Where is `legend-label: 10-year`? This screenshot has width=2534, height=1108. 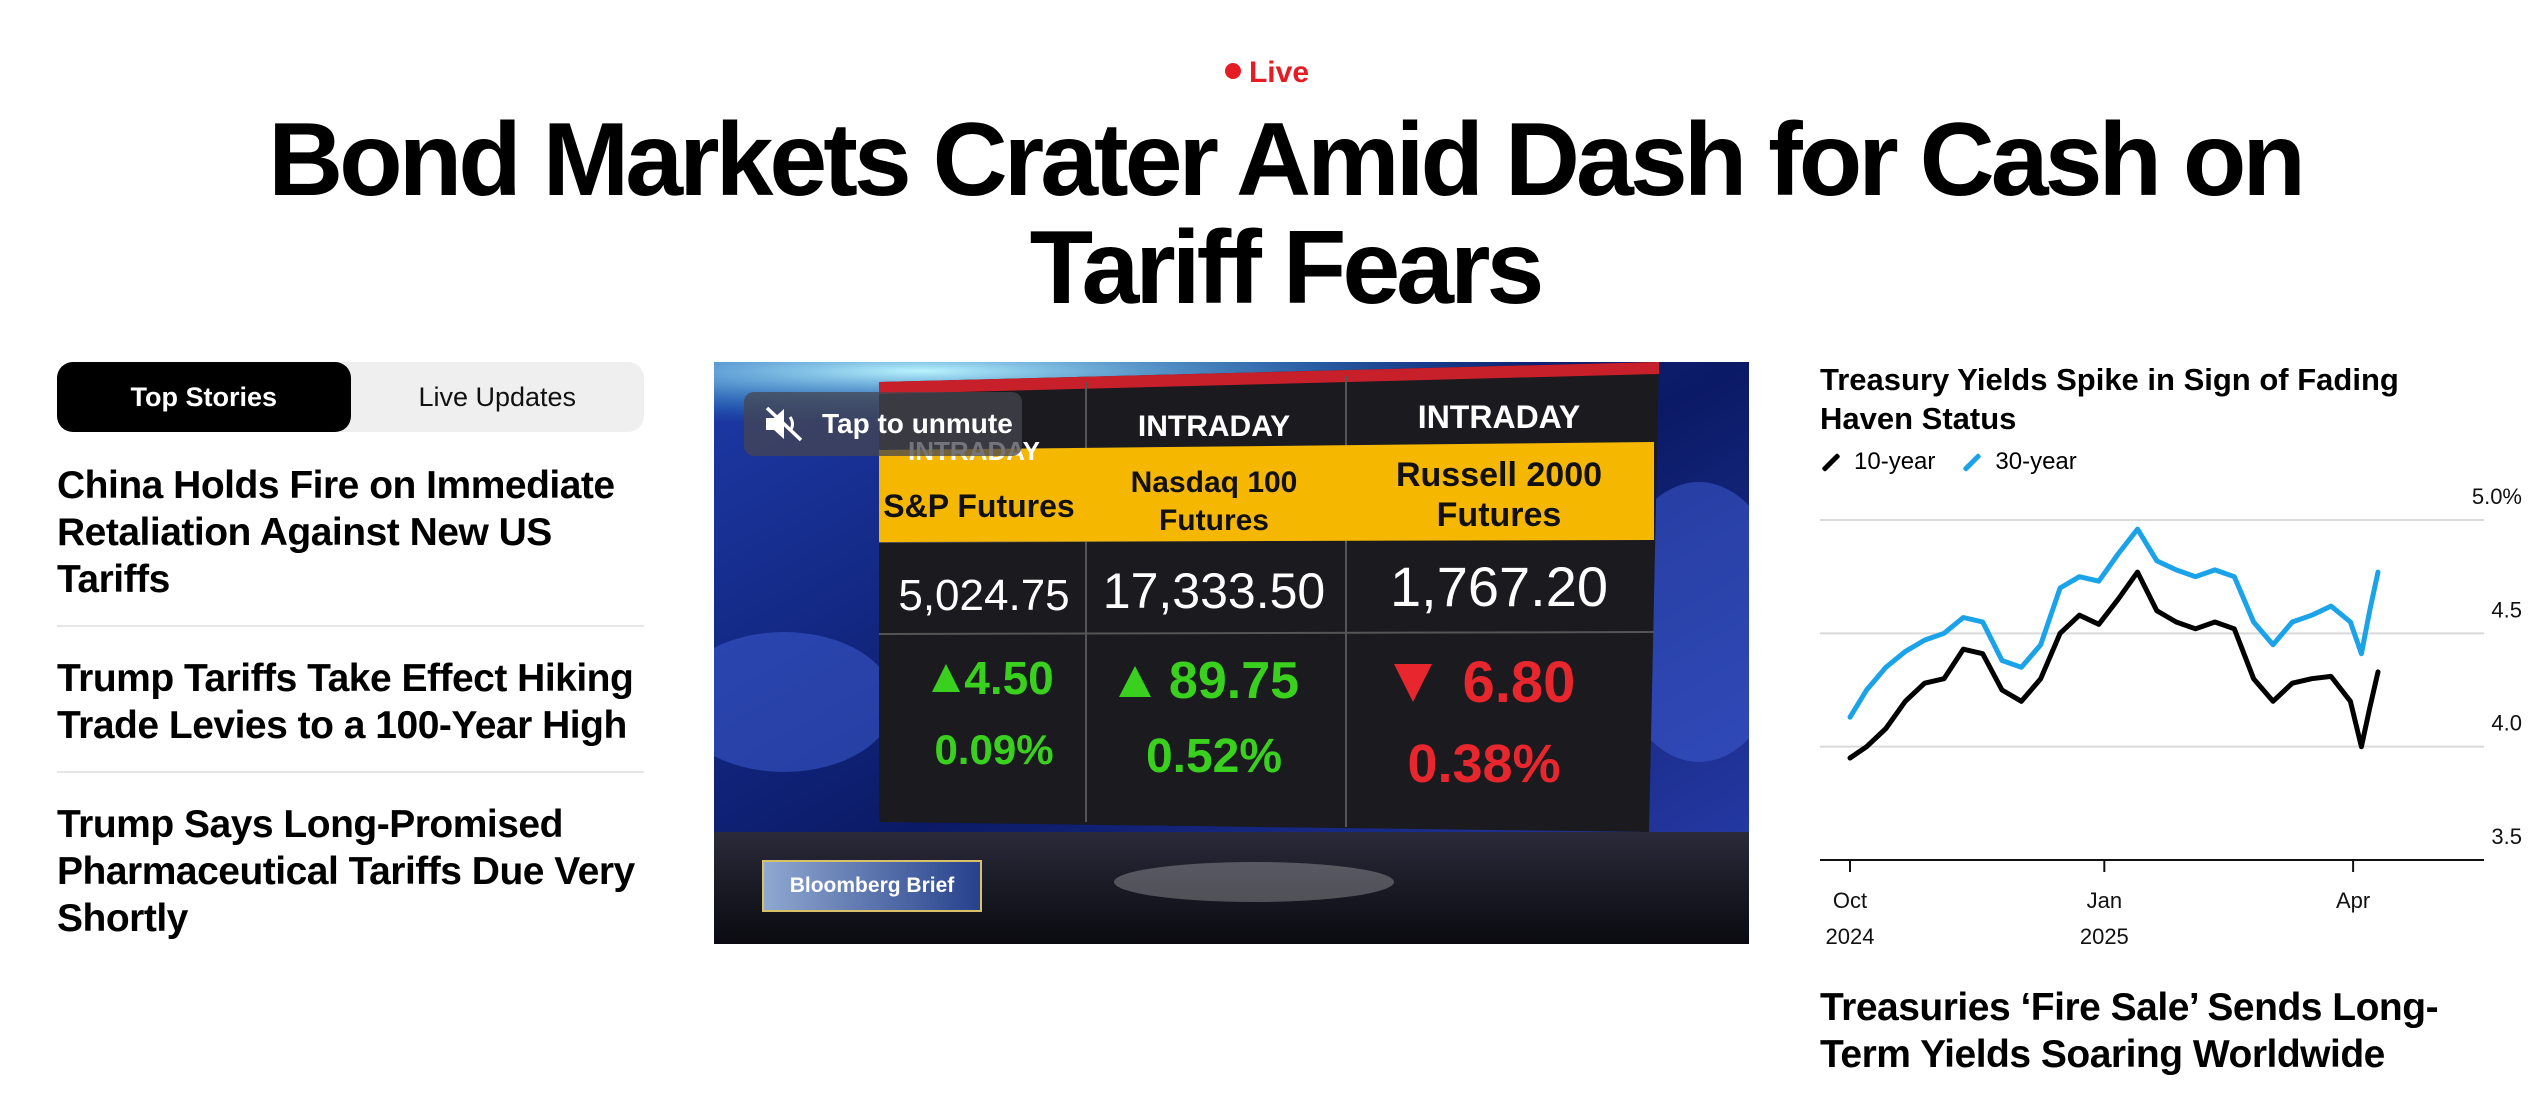 legend-label: 10-year is located at coordinates (1895, 461).